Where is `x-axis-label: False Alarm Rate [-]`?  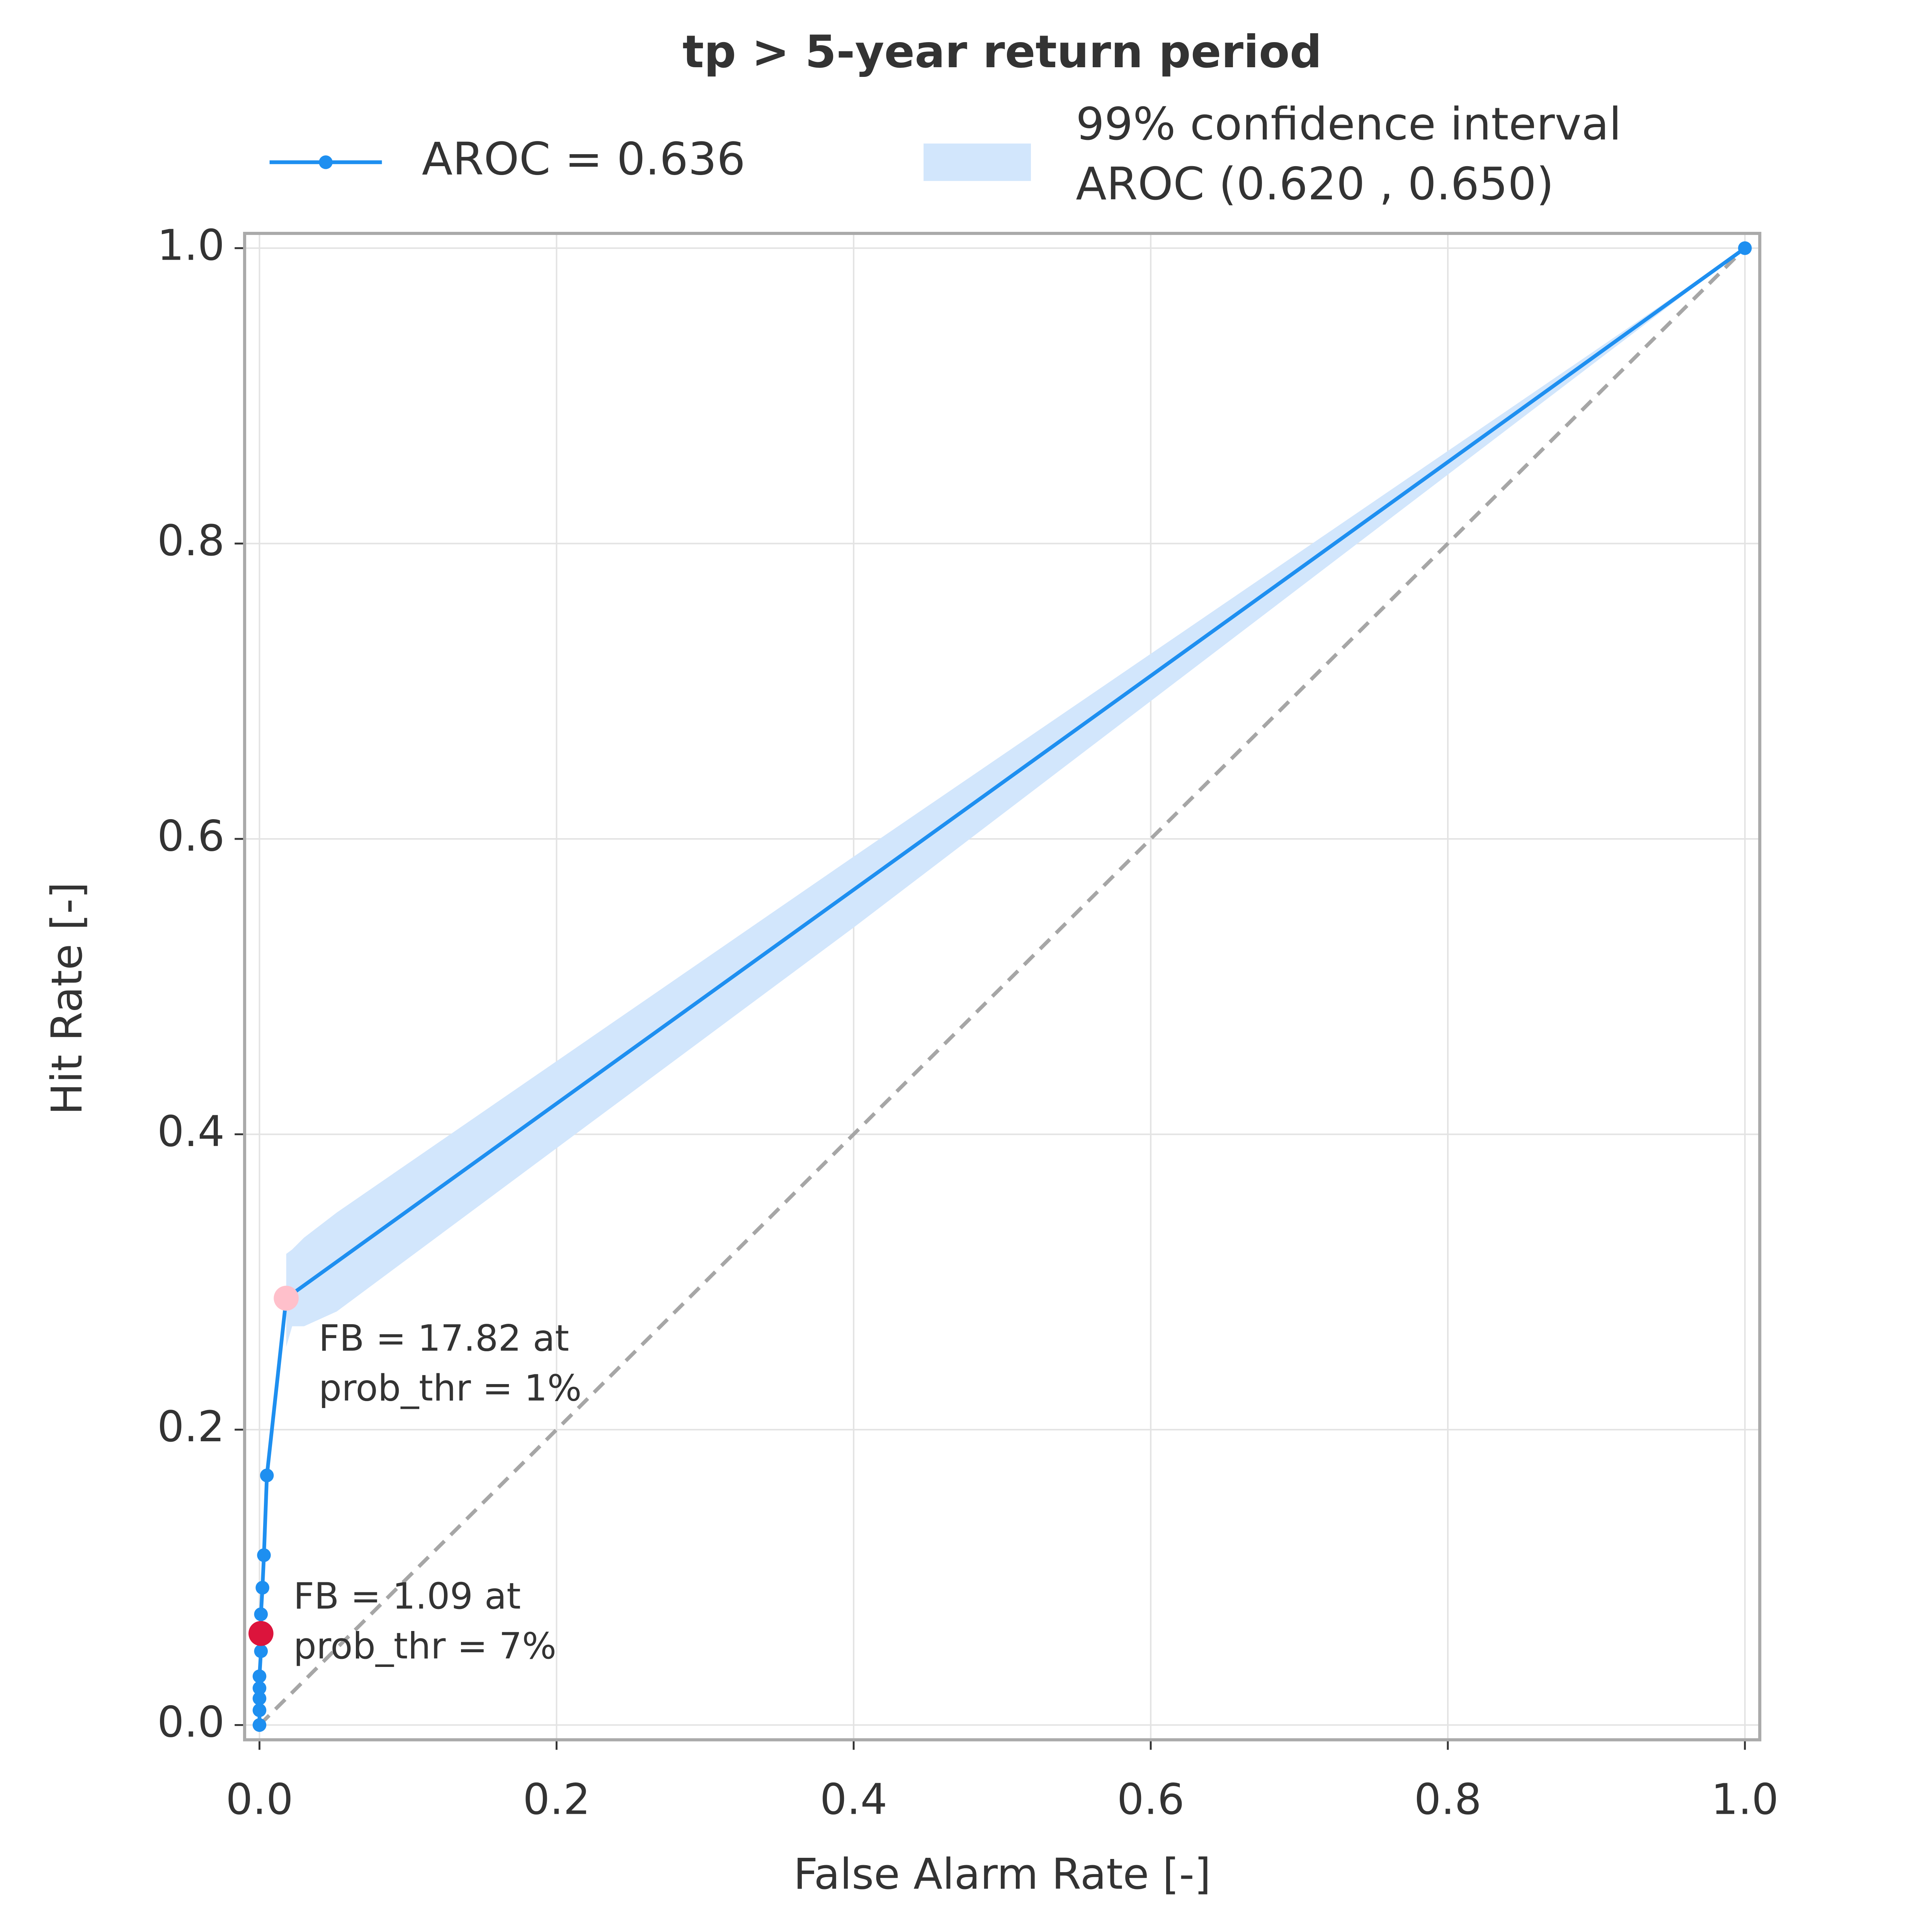 x-axis-label: False Alarm Rate [-] is located at coordinates (1002, 1874).